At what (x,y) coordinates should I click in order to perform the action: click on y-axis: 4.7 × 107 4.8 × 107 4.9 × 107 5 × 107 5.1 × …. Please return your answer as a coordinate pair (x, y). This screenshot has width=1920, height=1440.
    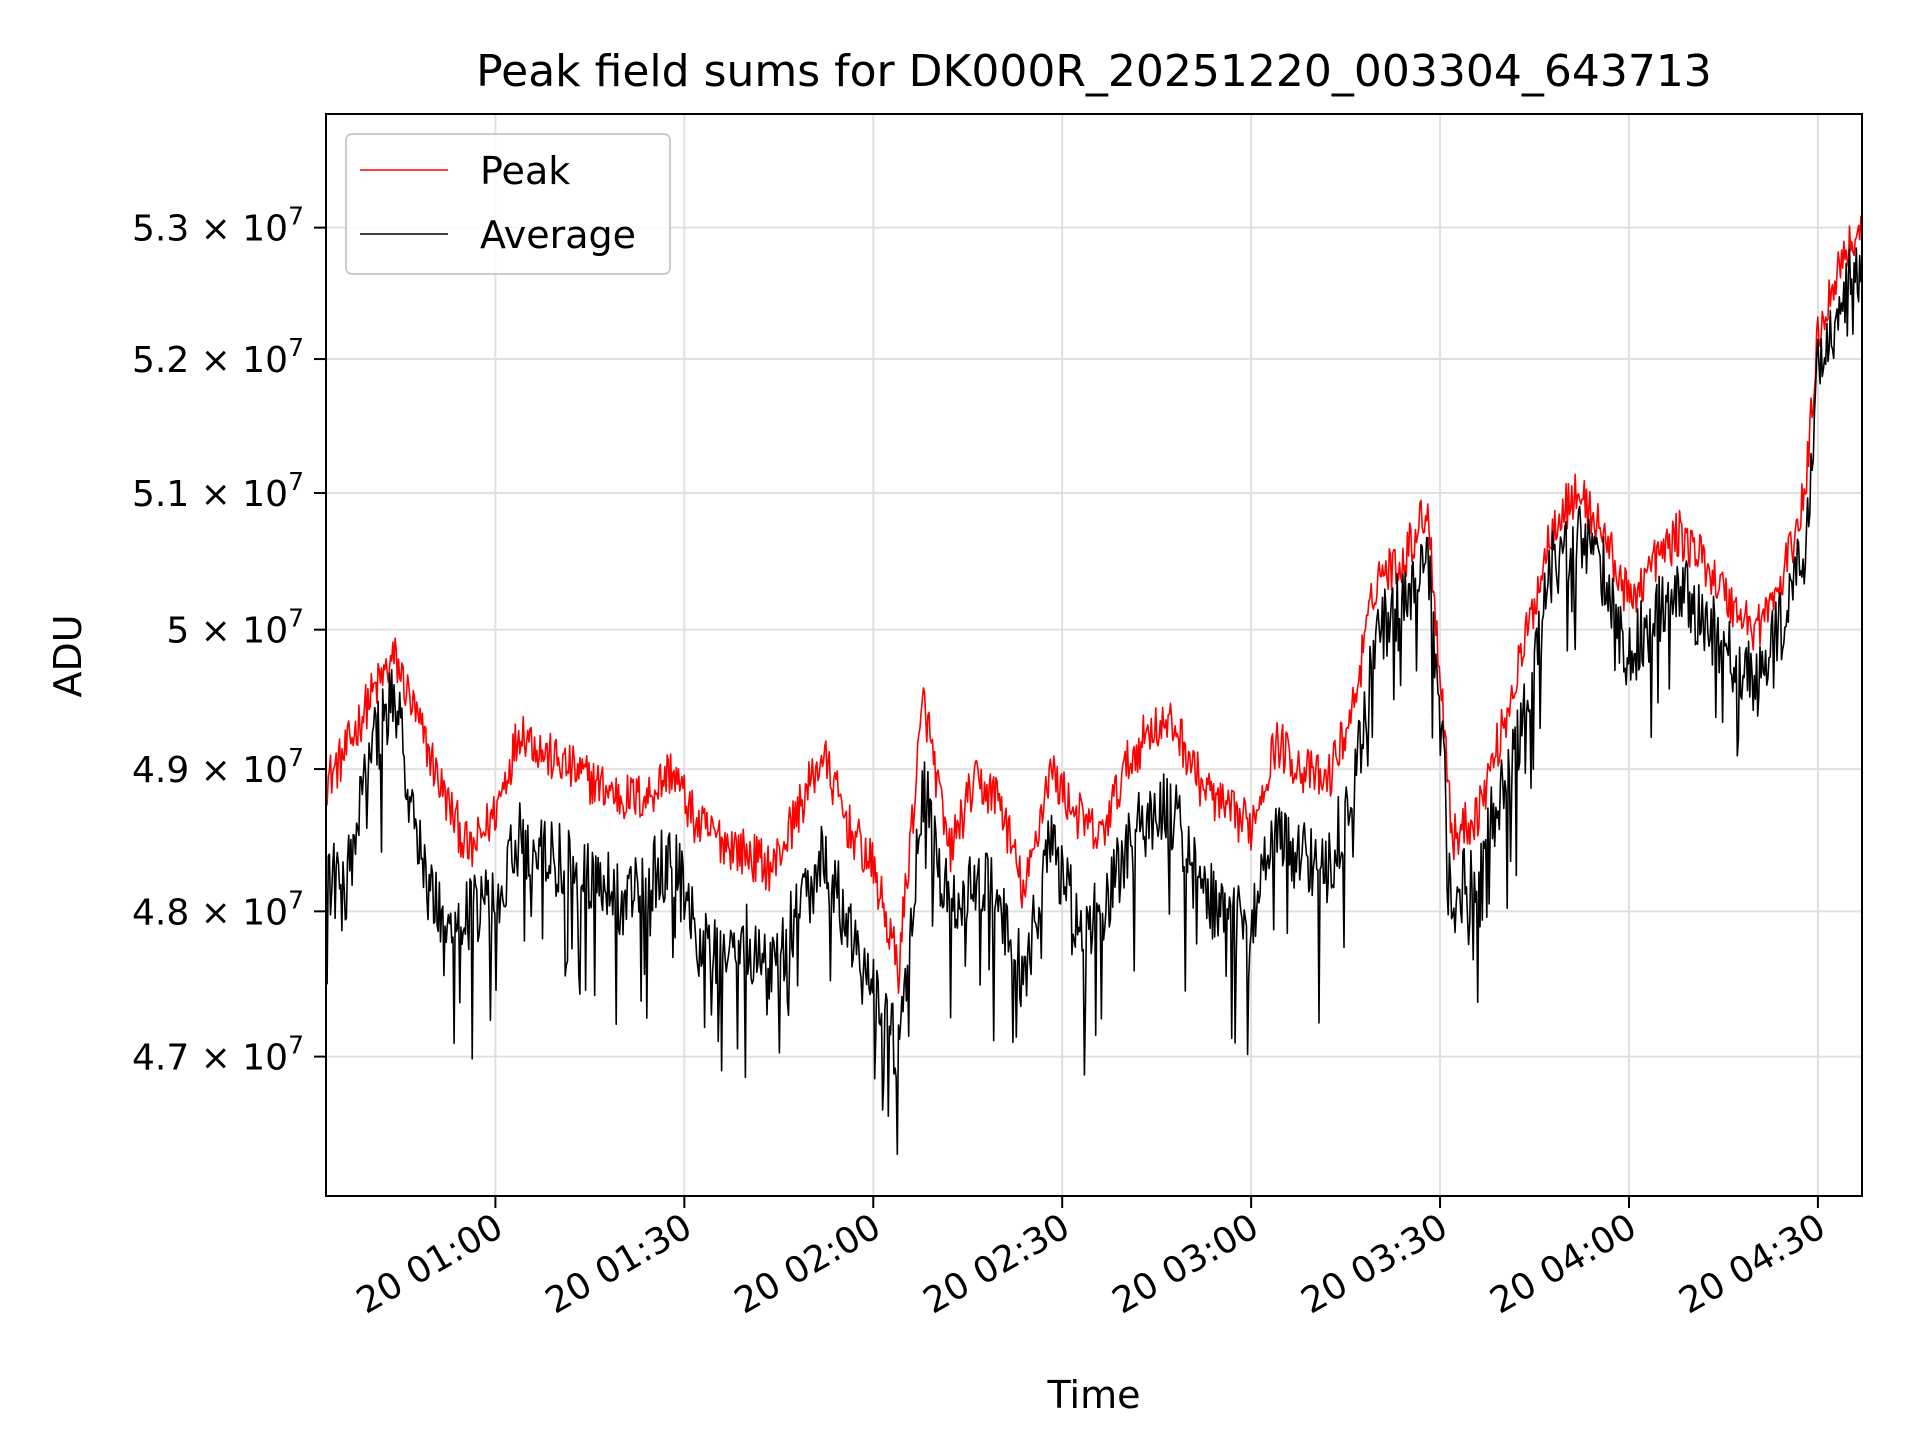
    Looking at the image, I should click on (229, 640).